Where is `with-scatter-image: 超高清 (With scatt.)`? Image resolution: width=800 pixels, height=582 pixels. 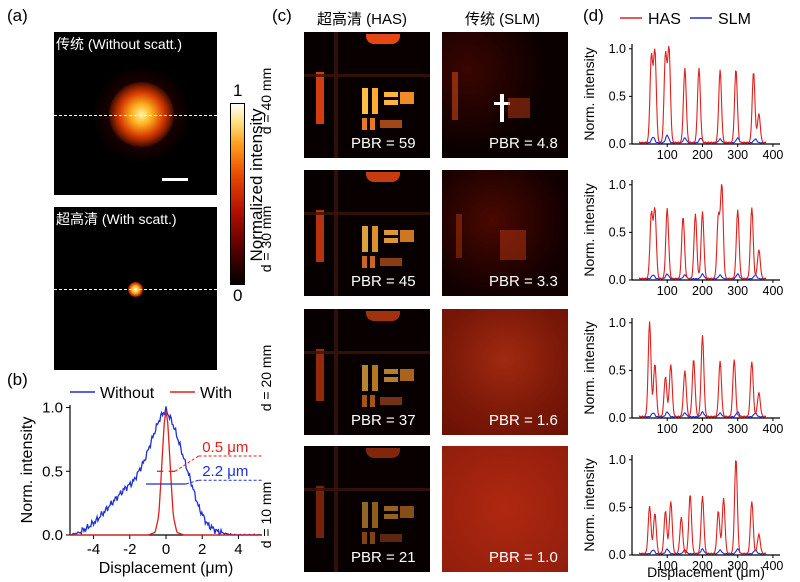
with-scatter-image: 超高清 (With scatt.) is located at coordinates (135, 288).